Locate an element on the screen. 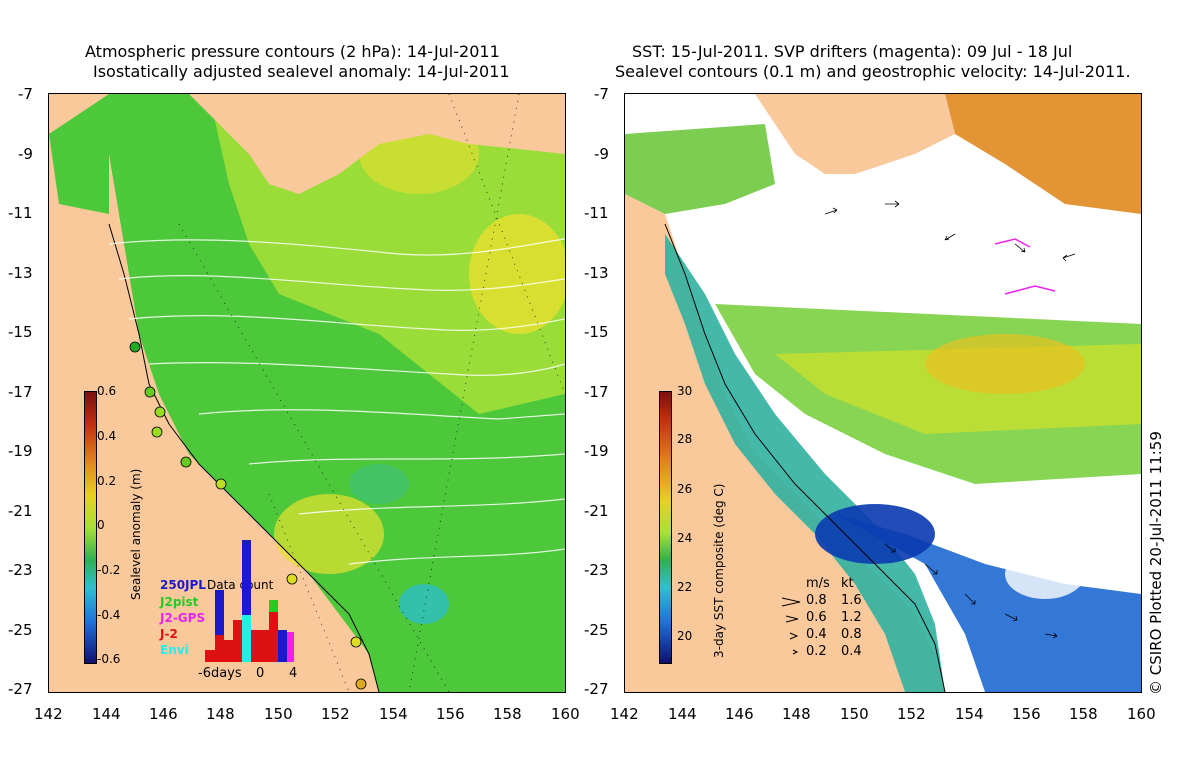  data-count-bars is located at coordinates (249, 601).